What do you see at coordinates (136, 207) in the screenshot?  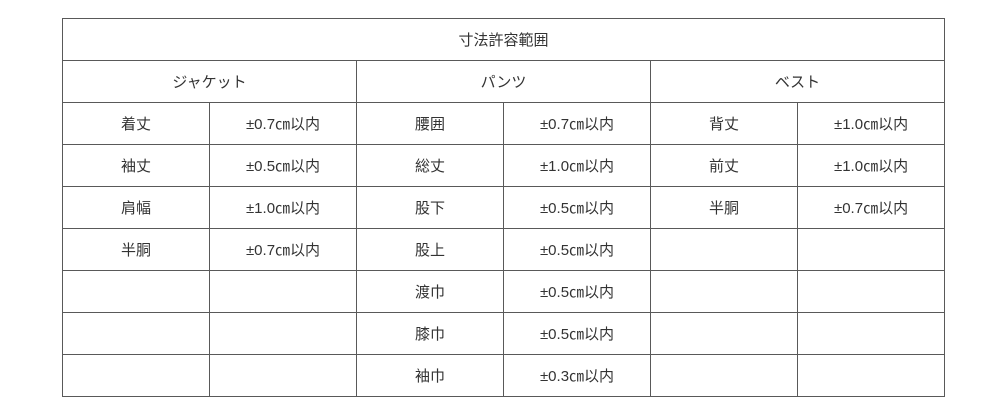 I see `measure-name-cell: 肩幅` at bounding box center [136, 207].